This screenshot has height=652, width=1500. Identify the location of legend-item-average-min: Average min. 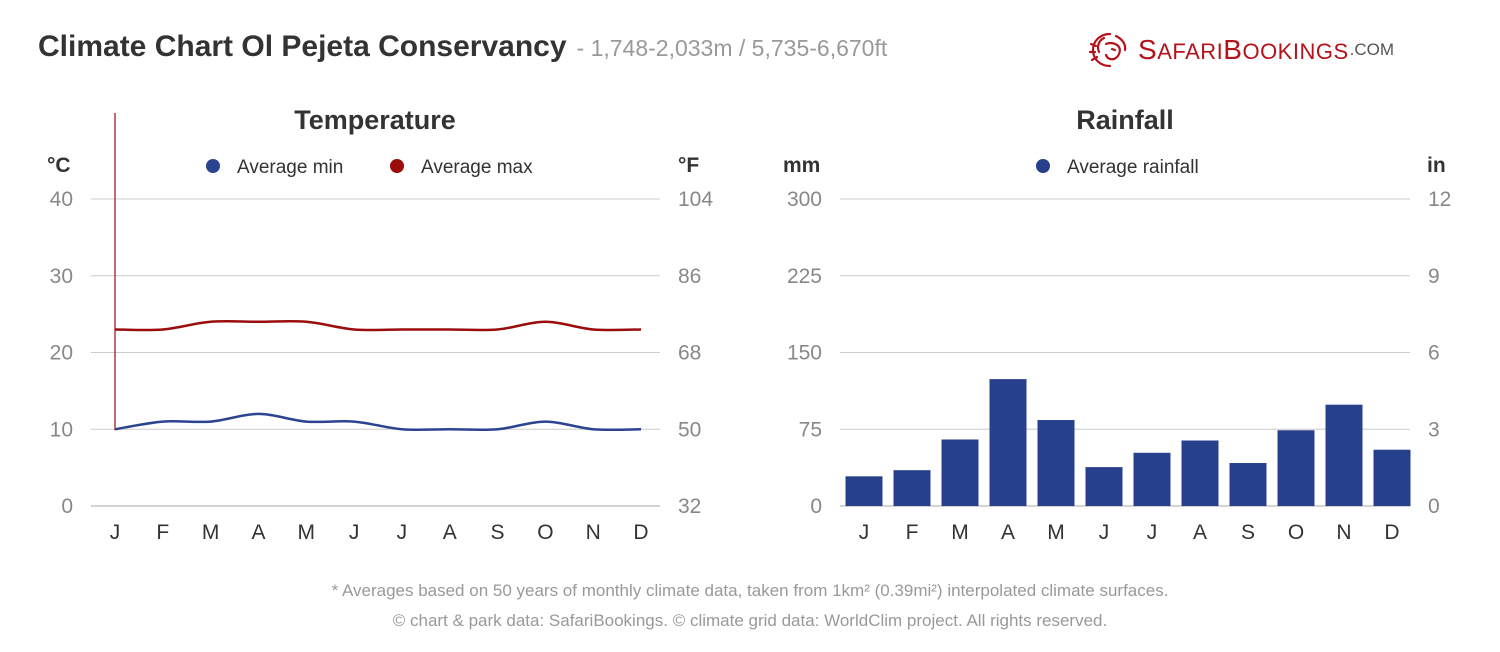
(274, 167).